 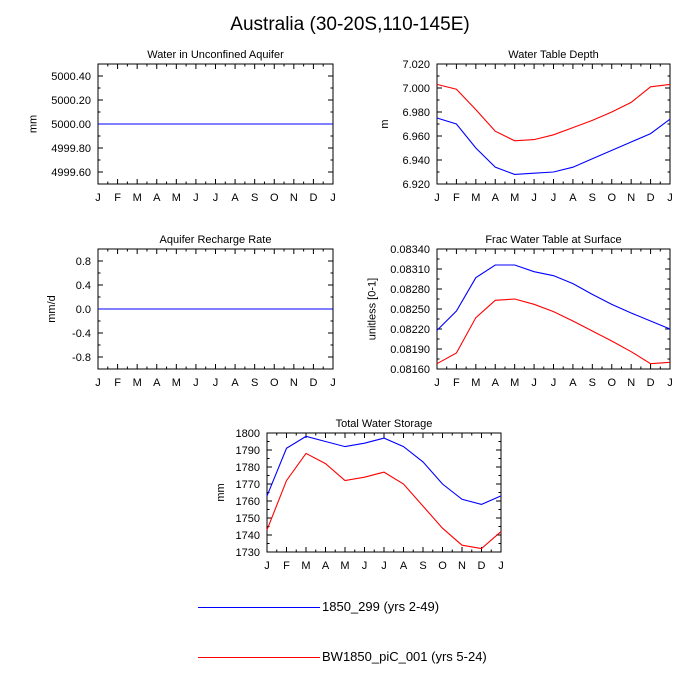 I want to click on y-tick-label: 7.000, so click(x=416, y=89).